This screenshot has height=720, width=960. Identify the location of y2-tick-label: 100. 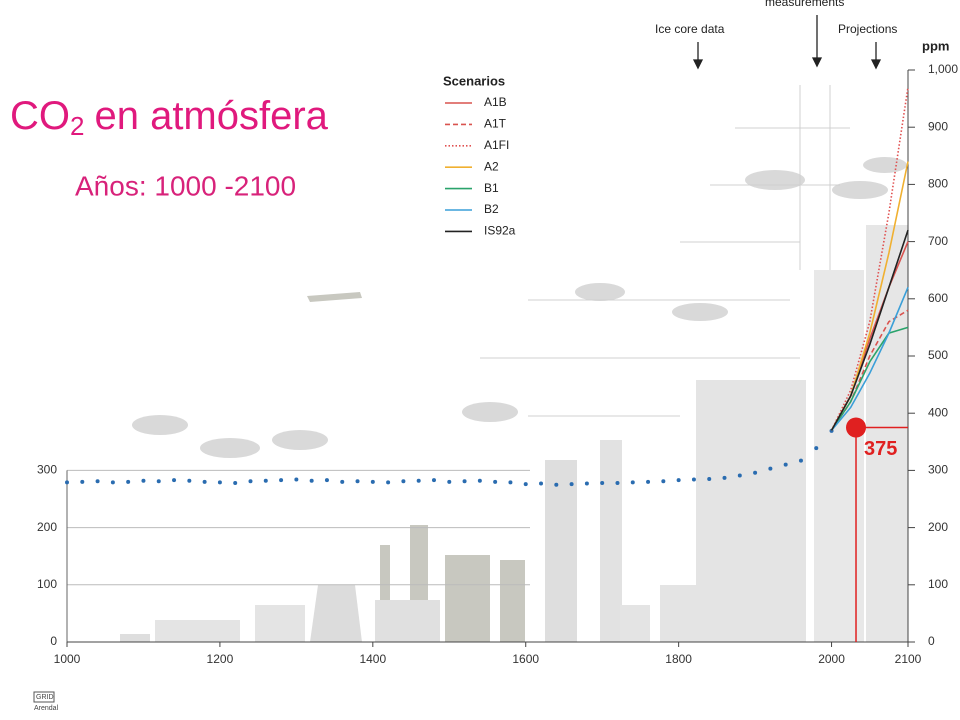
(938, 584).